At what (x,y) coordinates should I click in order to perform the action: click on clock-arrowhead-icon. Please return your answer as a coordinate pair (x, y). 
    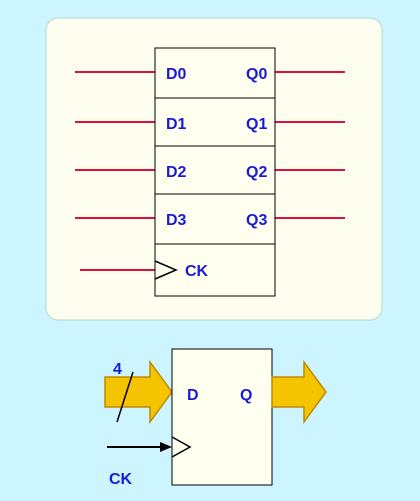
    Looking at the image, I should click on (166, 447).